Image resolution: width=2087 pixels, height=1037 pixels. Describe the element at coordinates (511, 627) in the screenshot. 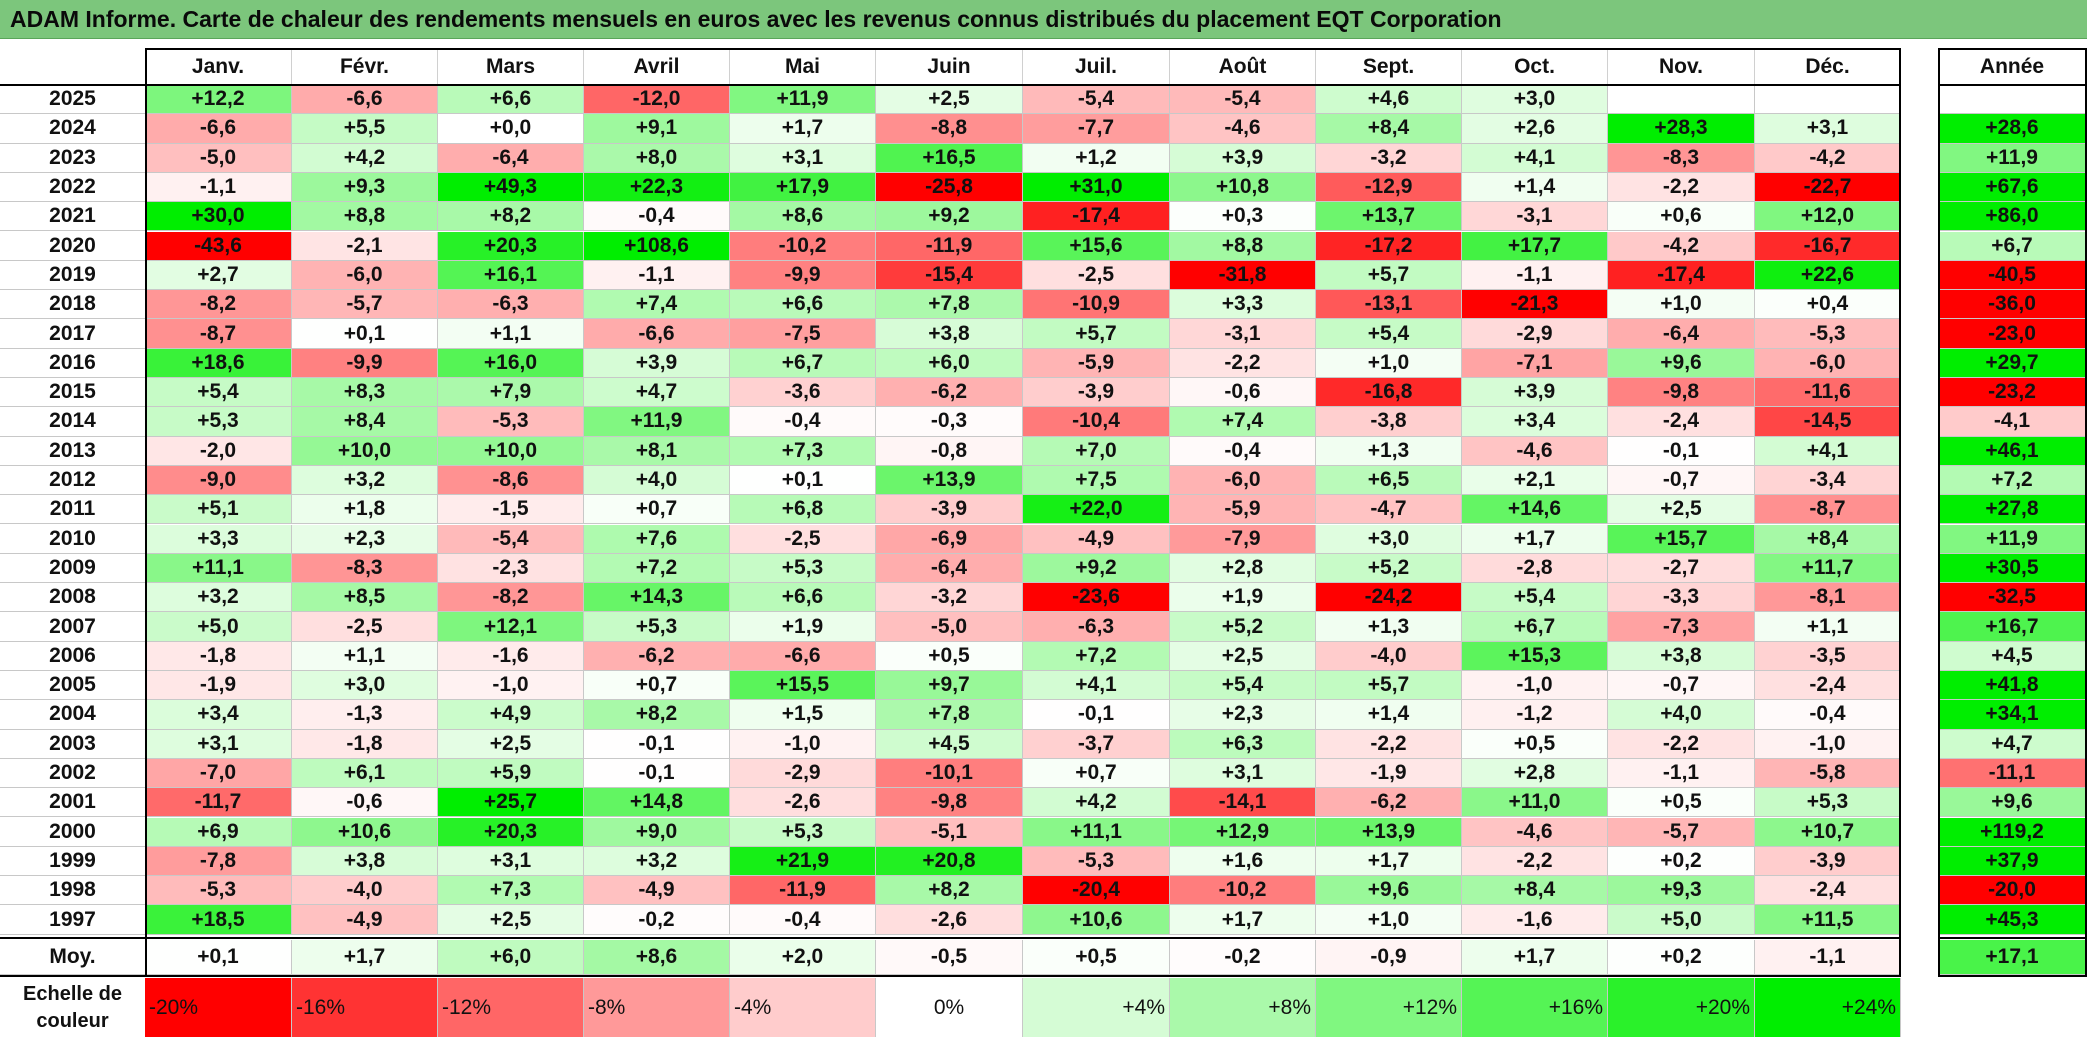

I see `heatmap-cell: +12,1` at that location.